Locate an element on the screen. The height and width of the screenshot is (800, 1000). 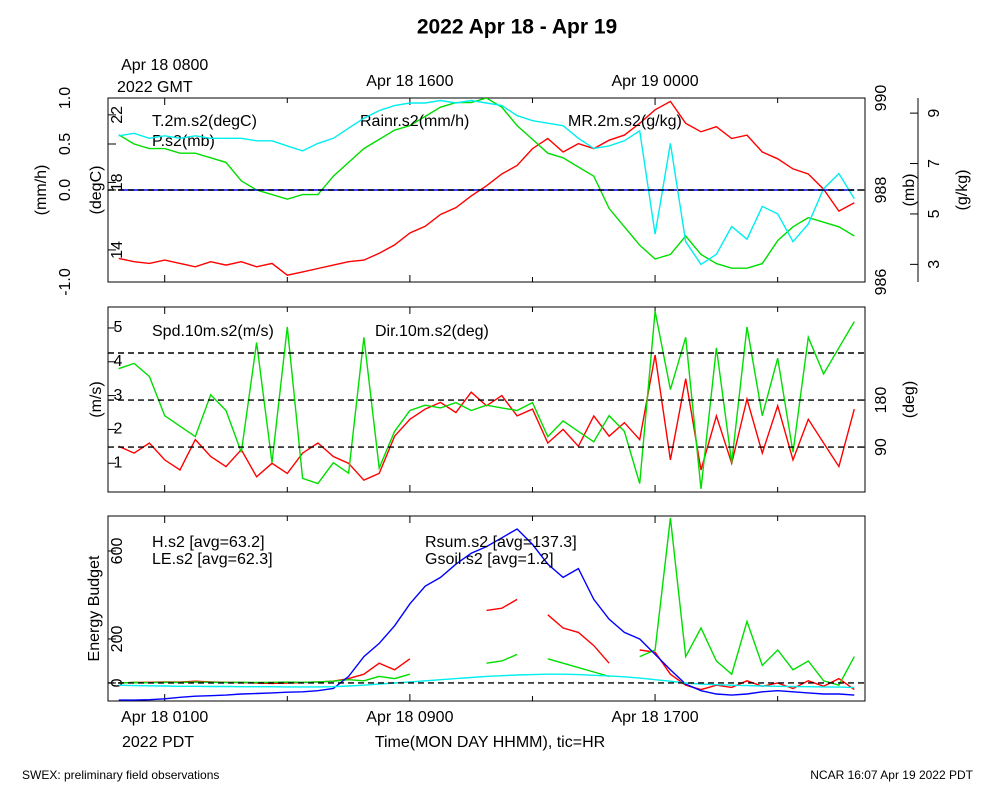
x2-unit-label: 2022 GMT is located at coordinates (155, 87).